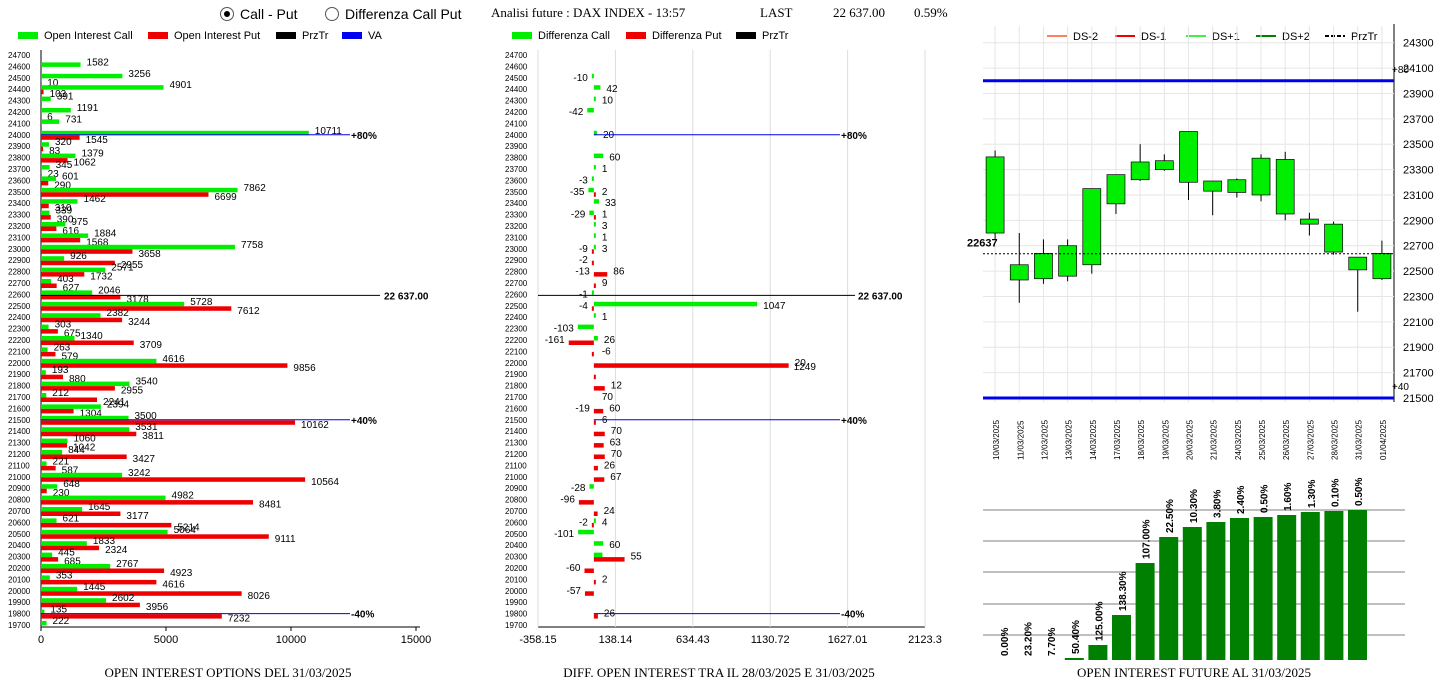 The height and width of the screenshot is (681, 1446). What do you see at coordinates (55, 151) in the screenshot?
I see `put-value-label: 83` at bounding box center [55, 151].